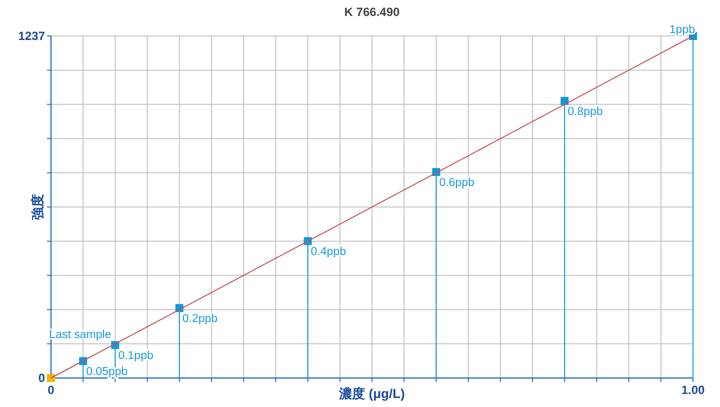 The width and height of the screenshot is (720, 407). What do you see at coordinates (371, 393) in the screenshot?
I see `x-axis-title: 濃度 (μg/L)` at bounding box center [371, 393].